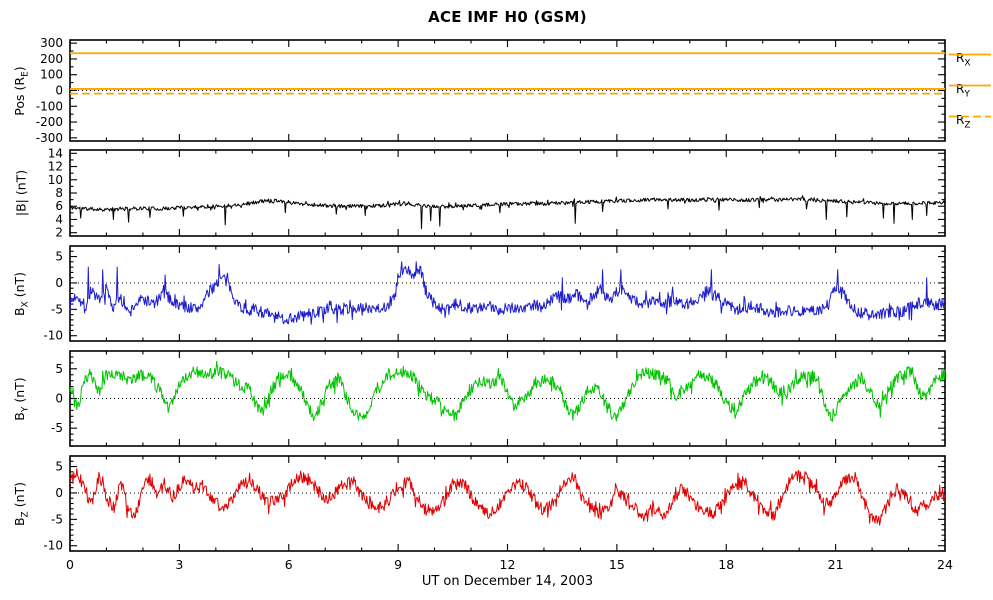  What do you see at coordinates (51, 59) in the screenshot?
I see `y-tick-label: 200` at bounding box center [51, 59].